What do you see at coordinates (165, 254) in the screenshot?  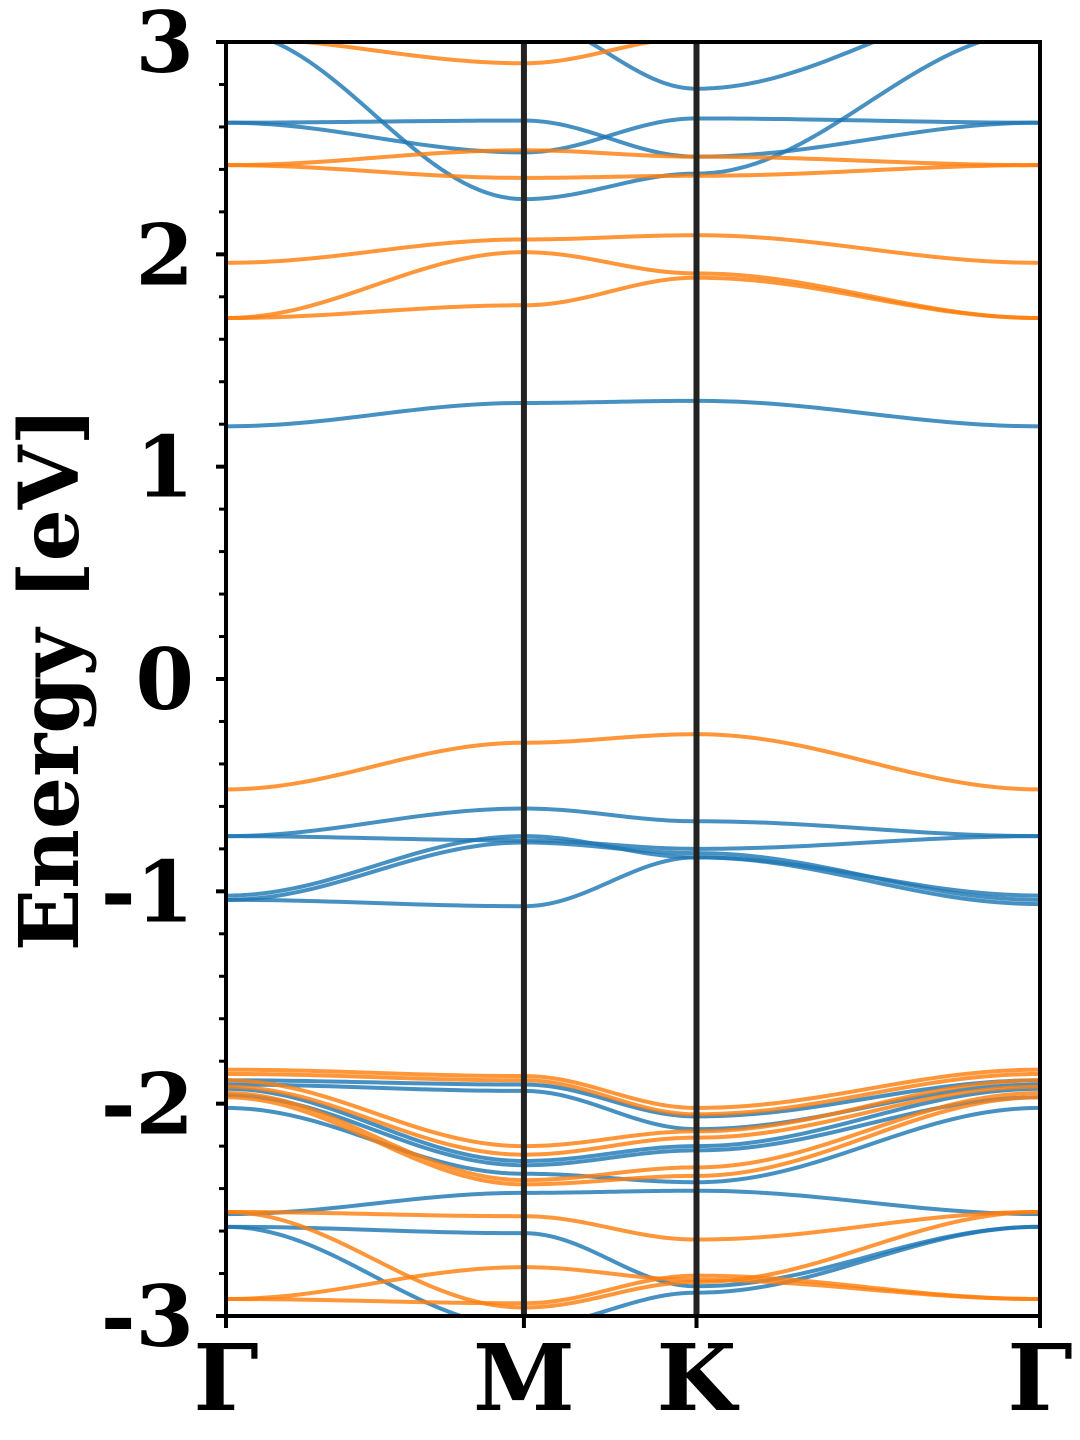 I see `y-tick-label: 2` at bounding box center [165, 254].